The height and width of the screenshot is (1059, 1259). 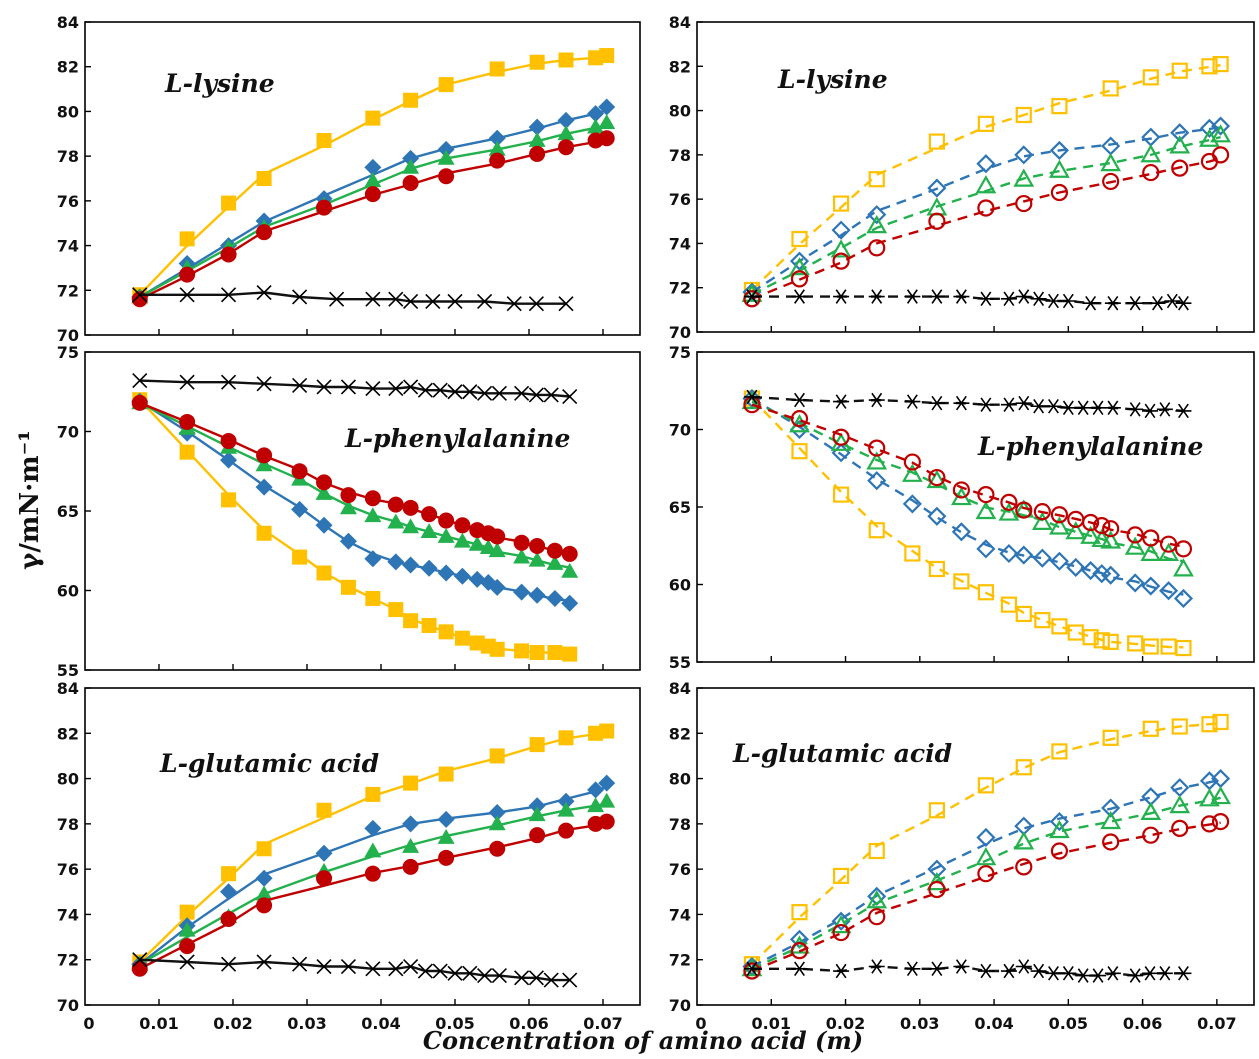 I want to click on series-black, so click(x=355, y=970).